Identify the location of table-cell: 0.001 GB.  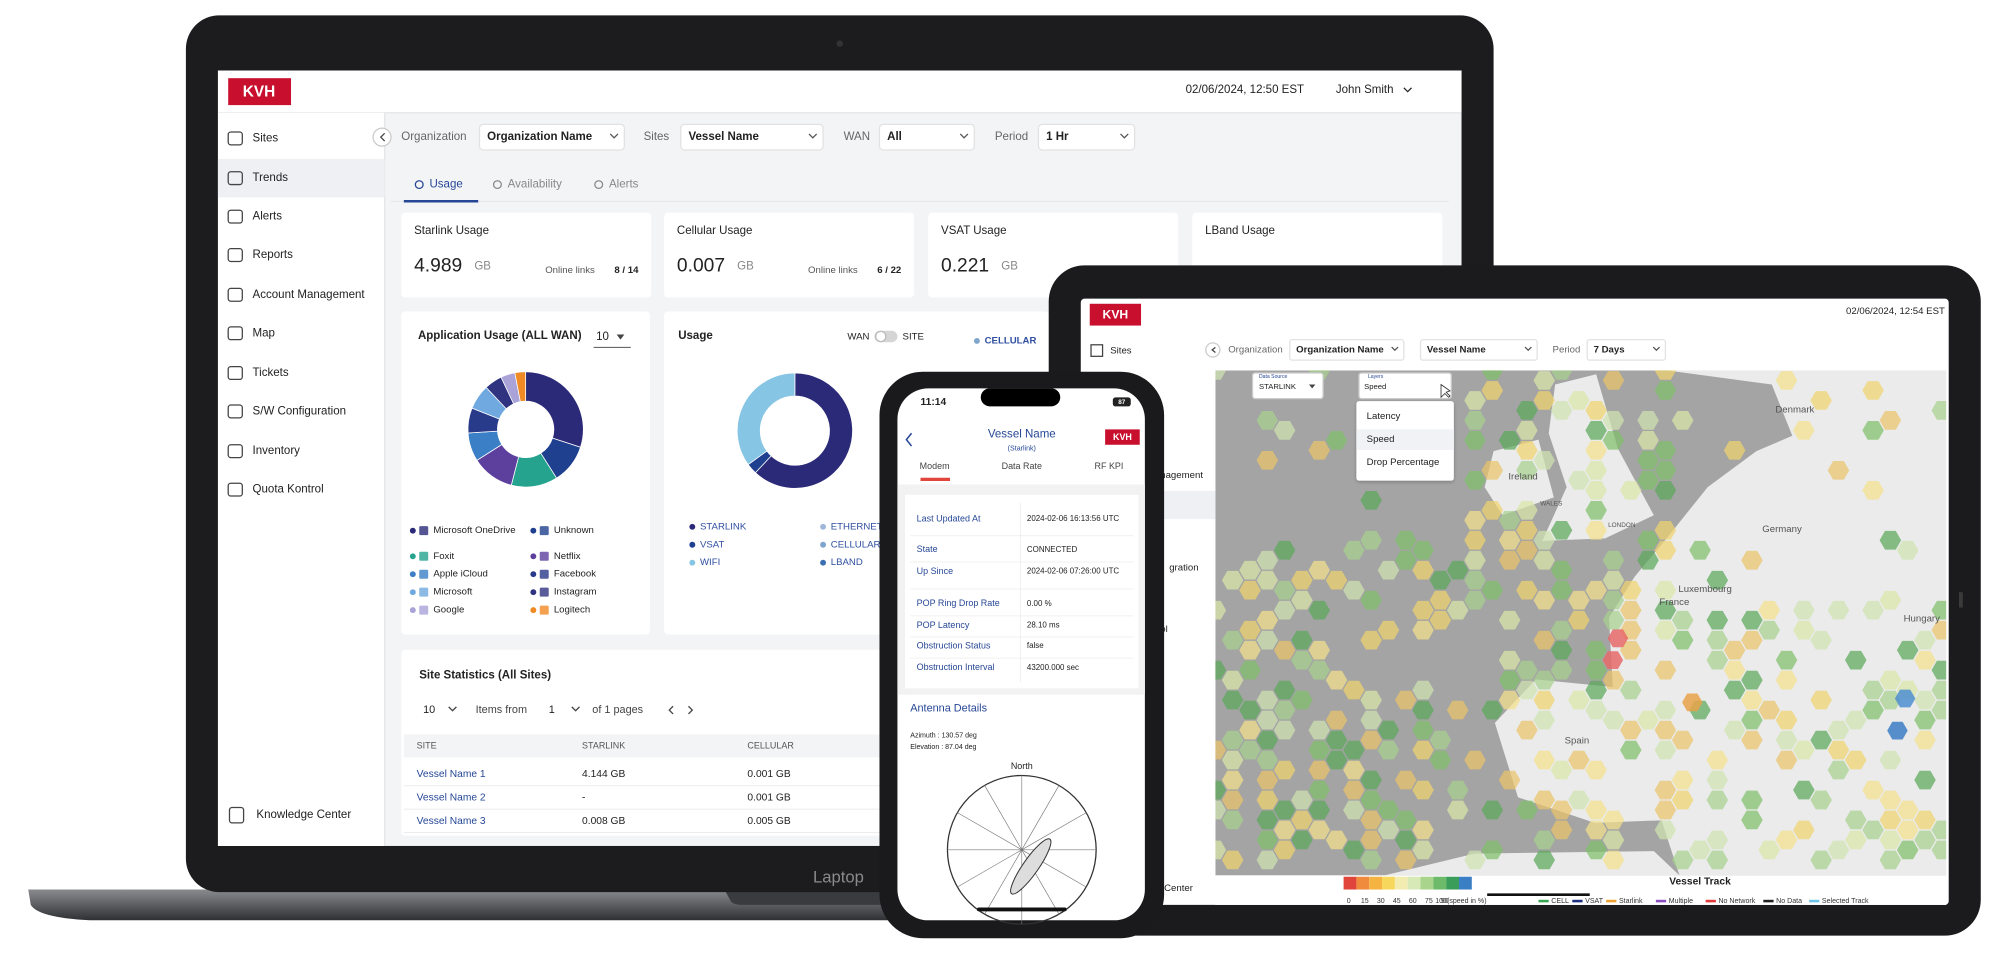
(768, 797).